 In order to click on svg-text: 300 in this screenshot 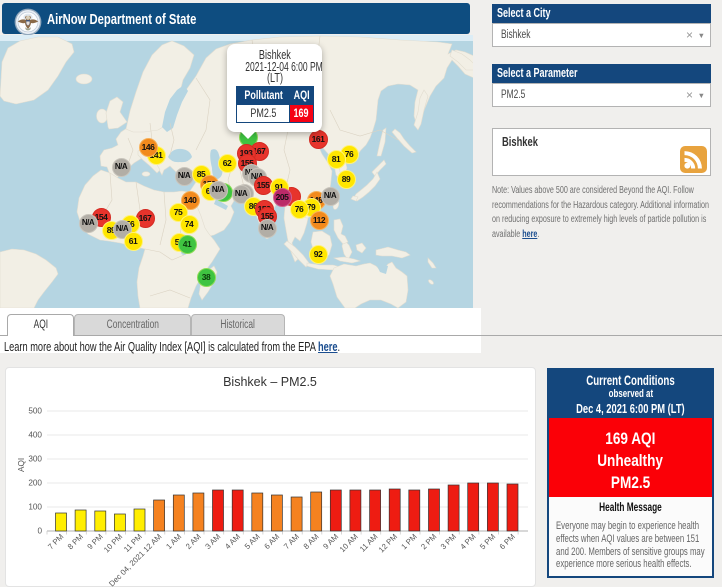, I will do `click(35, 459)`.